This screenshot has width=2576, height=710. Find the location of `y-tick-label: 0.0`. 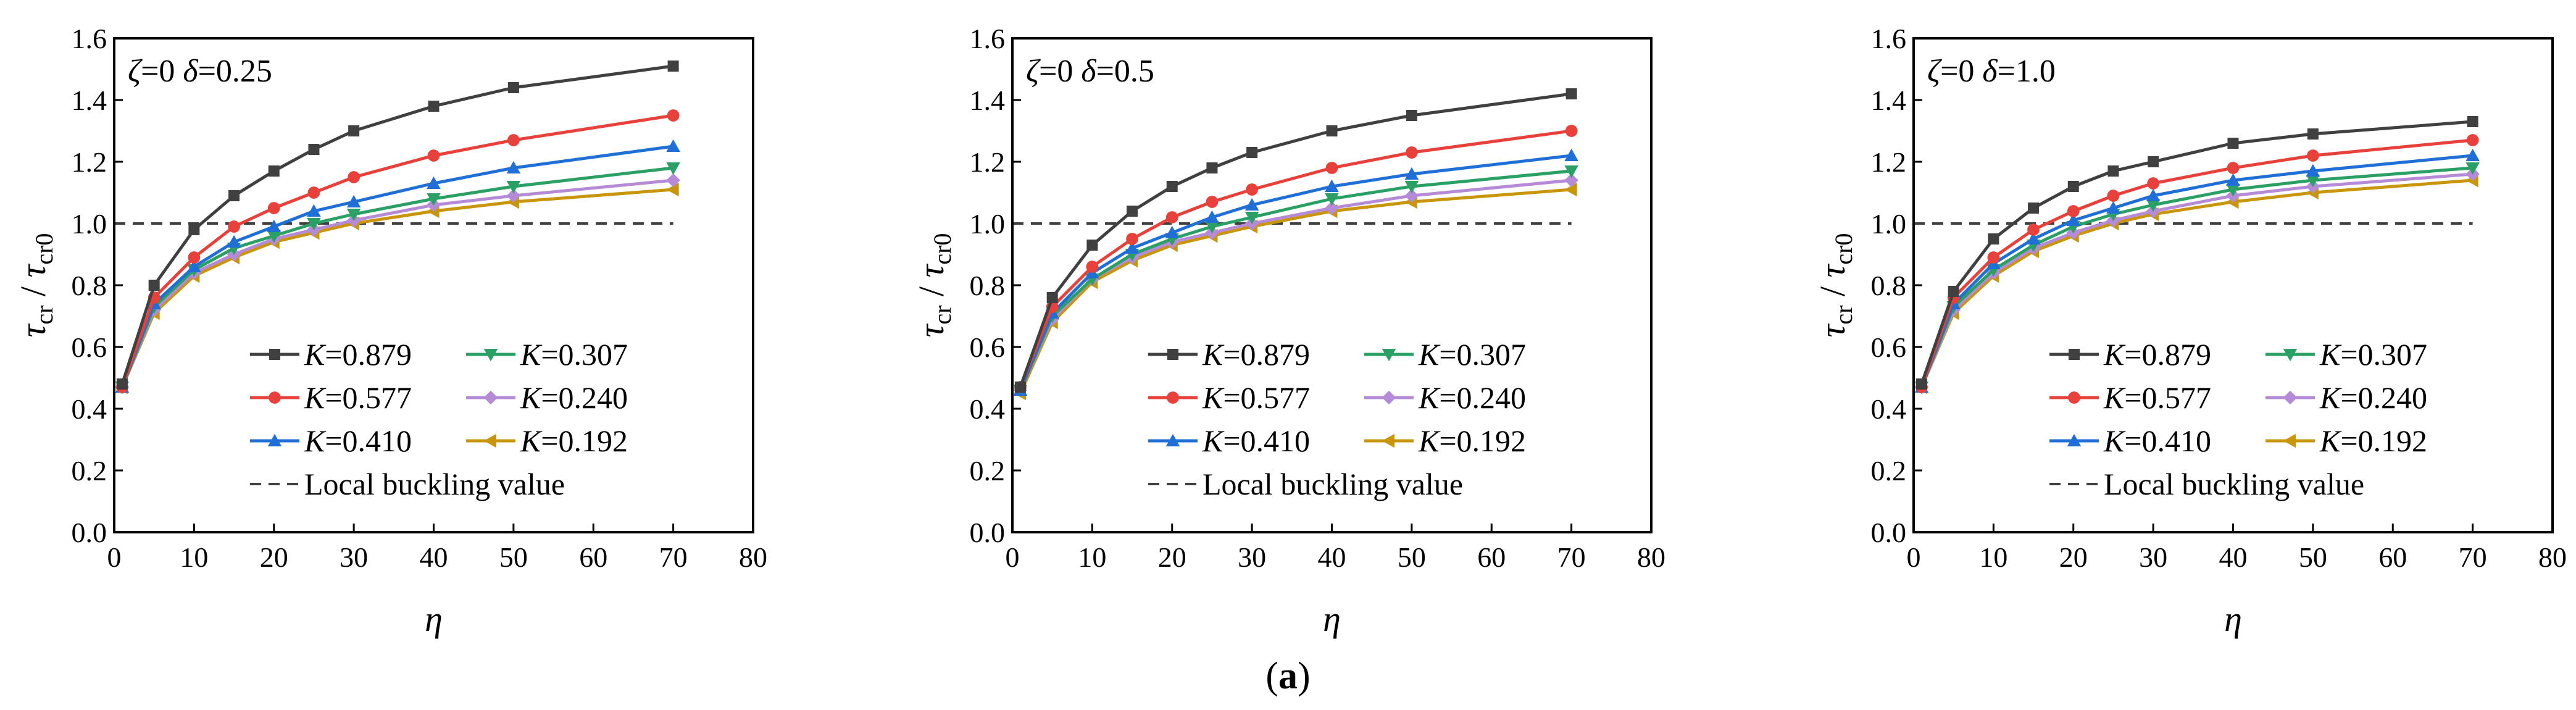

y-tick-label: 0.0 is located at coordinates (988, 532).